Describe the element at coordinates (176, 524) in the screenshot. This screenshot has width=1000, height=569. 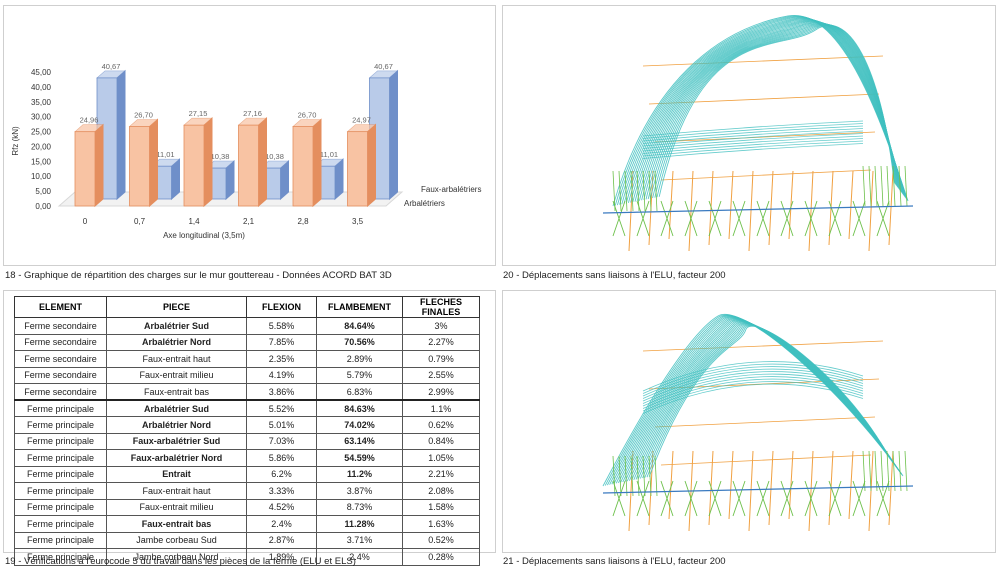
I see `cell-piece: Faux-entrait bas` at that location.